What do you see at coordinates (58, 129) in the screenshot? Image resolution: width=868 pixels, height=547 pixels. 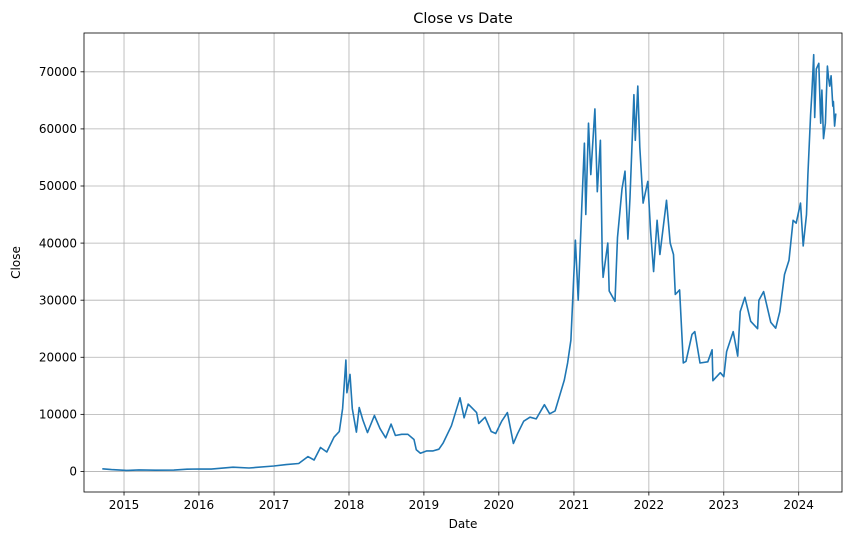 I see `y-tick-label: 60000` at bounding box center [58, 129].